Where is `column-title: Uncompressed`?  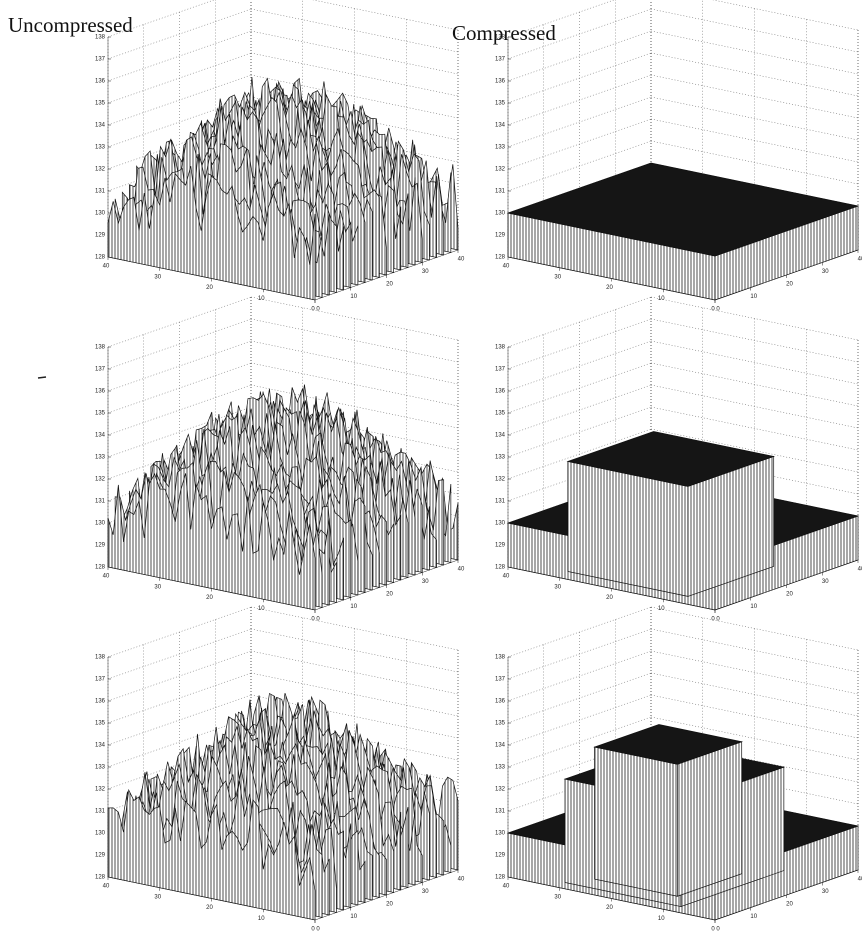 column-title: Uncompressed is located at coordinates (70, 25).